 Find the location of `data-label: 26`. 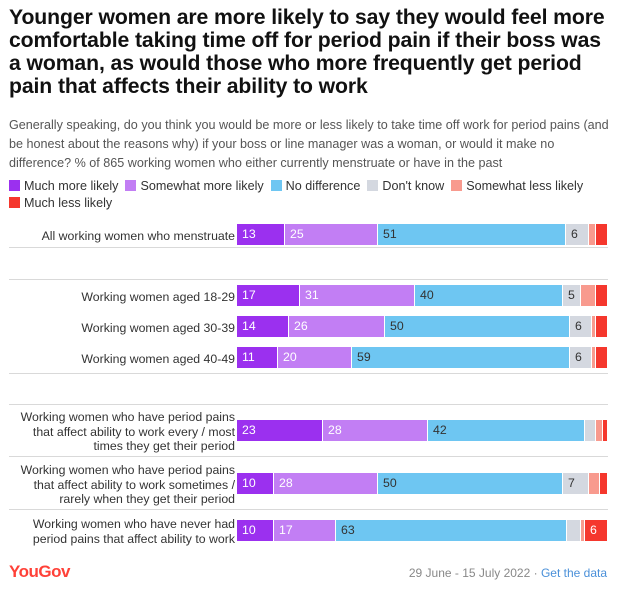

data-label: 26 is located at coordinates (301, 326).